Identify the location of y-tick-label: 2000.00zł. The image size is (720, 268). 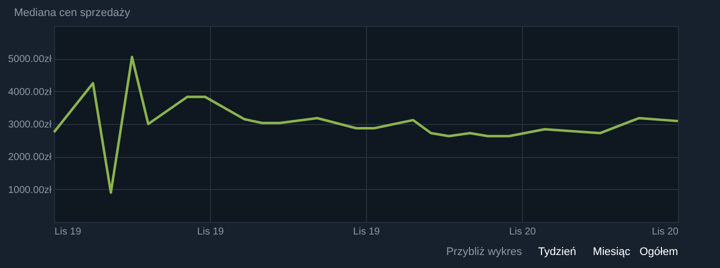
(30, 158).